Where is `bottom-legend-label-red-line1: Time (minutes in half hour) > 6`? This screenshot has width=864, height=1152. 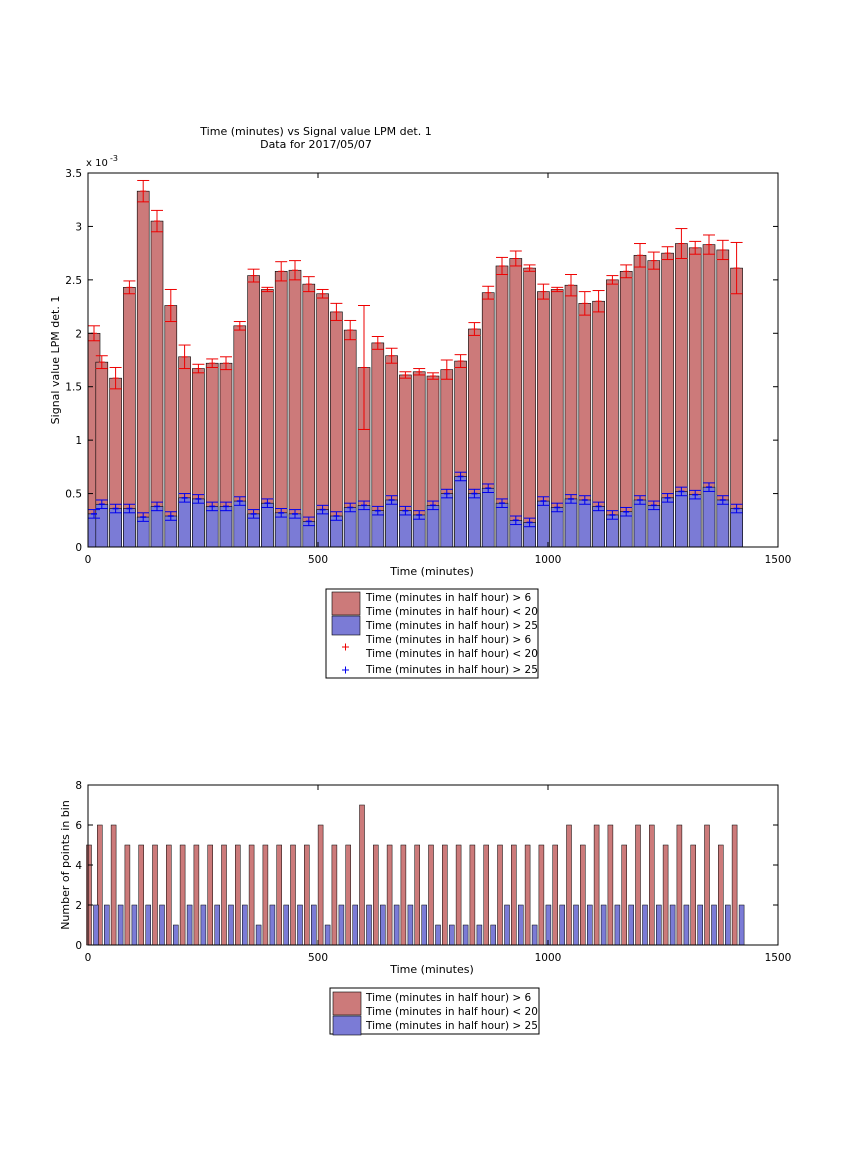 bottom-legend-label-red-line1: Time (minutes in half hour) > 6 is located at coordinates (448, 998).